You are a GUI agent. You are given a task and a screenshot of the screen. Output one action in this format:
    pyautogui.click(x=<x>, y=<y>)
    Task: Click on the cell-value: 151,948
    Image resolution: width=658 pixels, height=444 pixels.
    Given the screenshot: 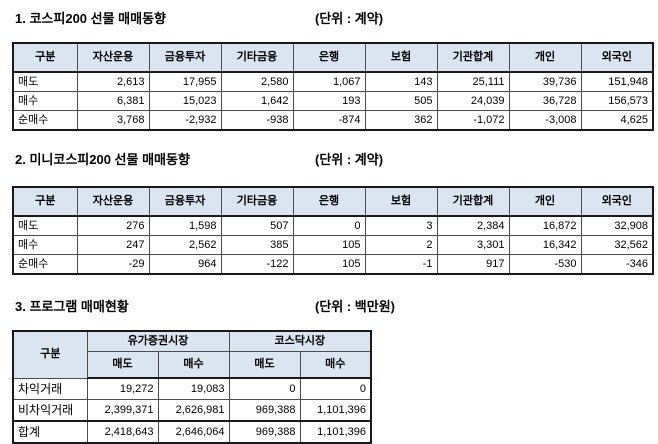 What is the action you would take?
    pyautogui.click(x=617, y=81)
    